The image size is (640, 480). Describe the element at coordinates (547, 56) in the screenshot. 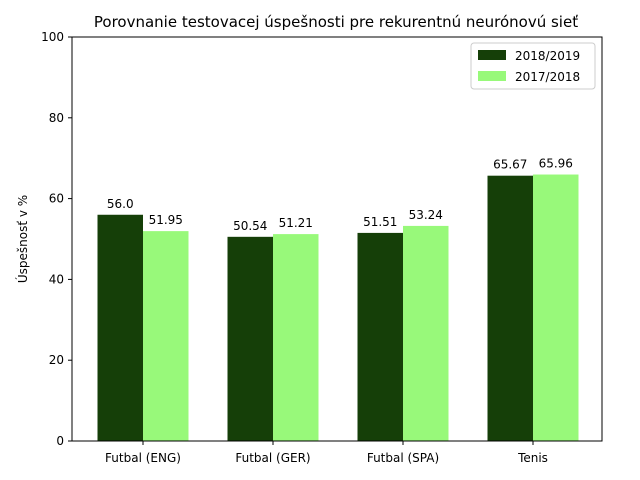

I see `legend-label: 2018/2019` at that location.